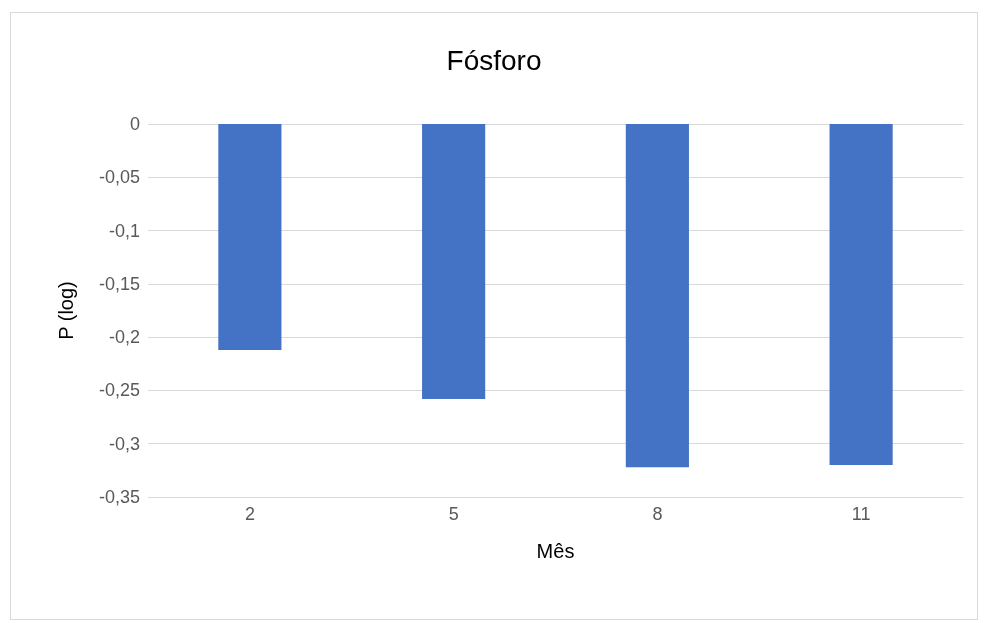 The height and width of the screenshot is (623, 1001). I want to click on chart-title: Fósforo, so click(494, 60).